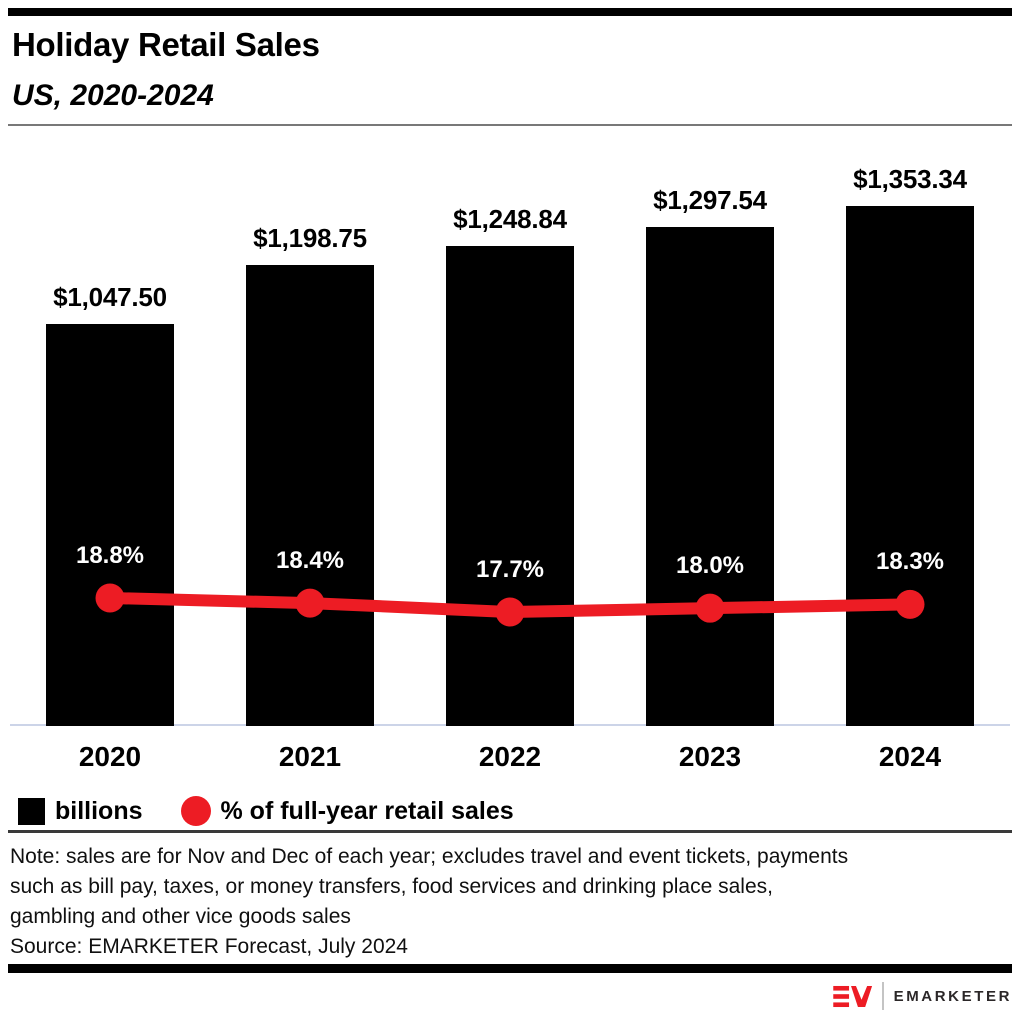  Describe the element at coordinates (910, 179) in the screenshot. I see `bar-value-label-2024: $1,353.34` at that location.